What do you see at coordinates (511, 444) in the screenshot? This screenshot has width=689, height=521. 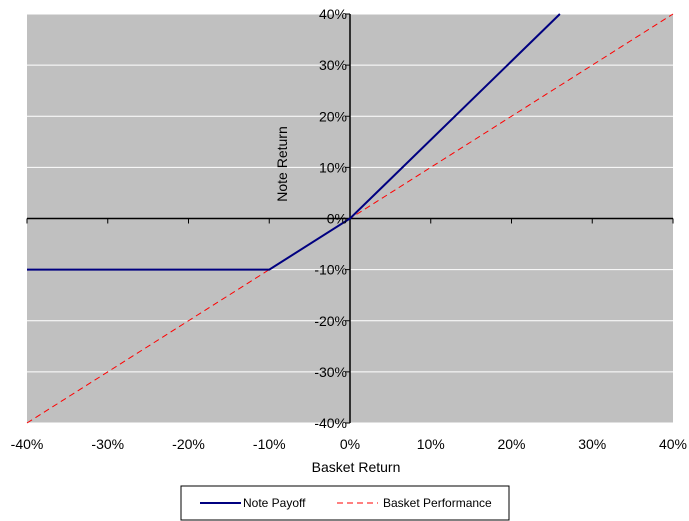 I see `x-tick-label: 20%` at bounding box center [511, 444].